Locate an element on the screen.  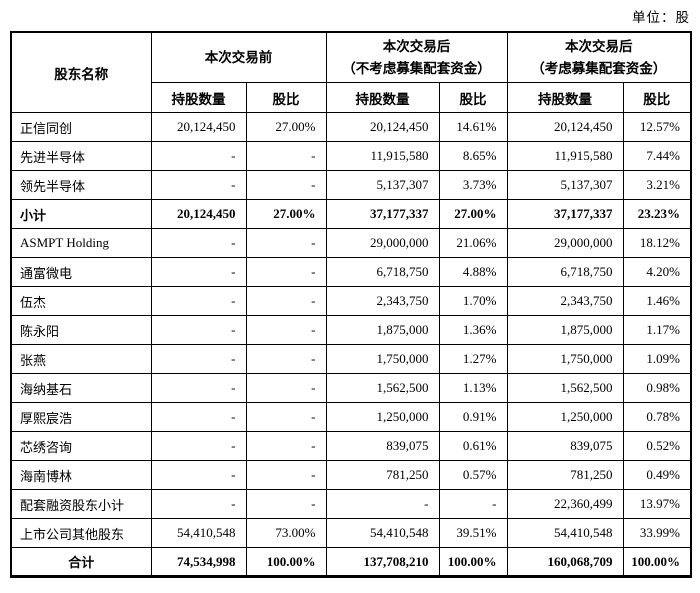
header-group-after-excl-financing: 本次交易后 （不考虑募集配套资金） is located at coordinates (416, 57).